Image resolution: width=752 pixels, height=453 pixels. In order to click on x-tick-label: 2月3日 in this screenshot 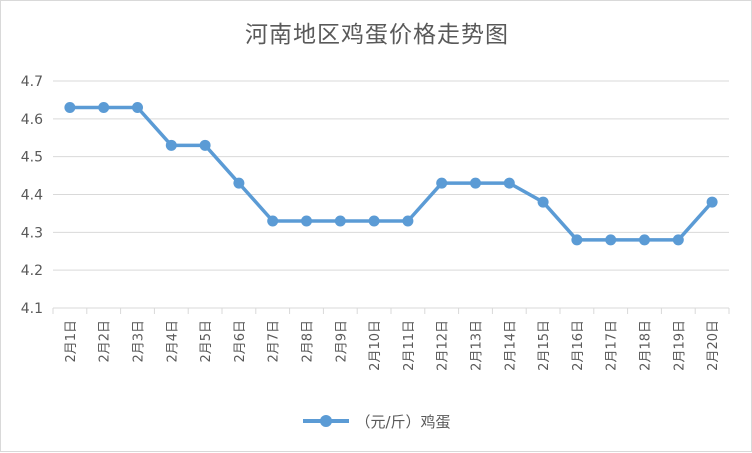, I will do `click(139, 341)`.